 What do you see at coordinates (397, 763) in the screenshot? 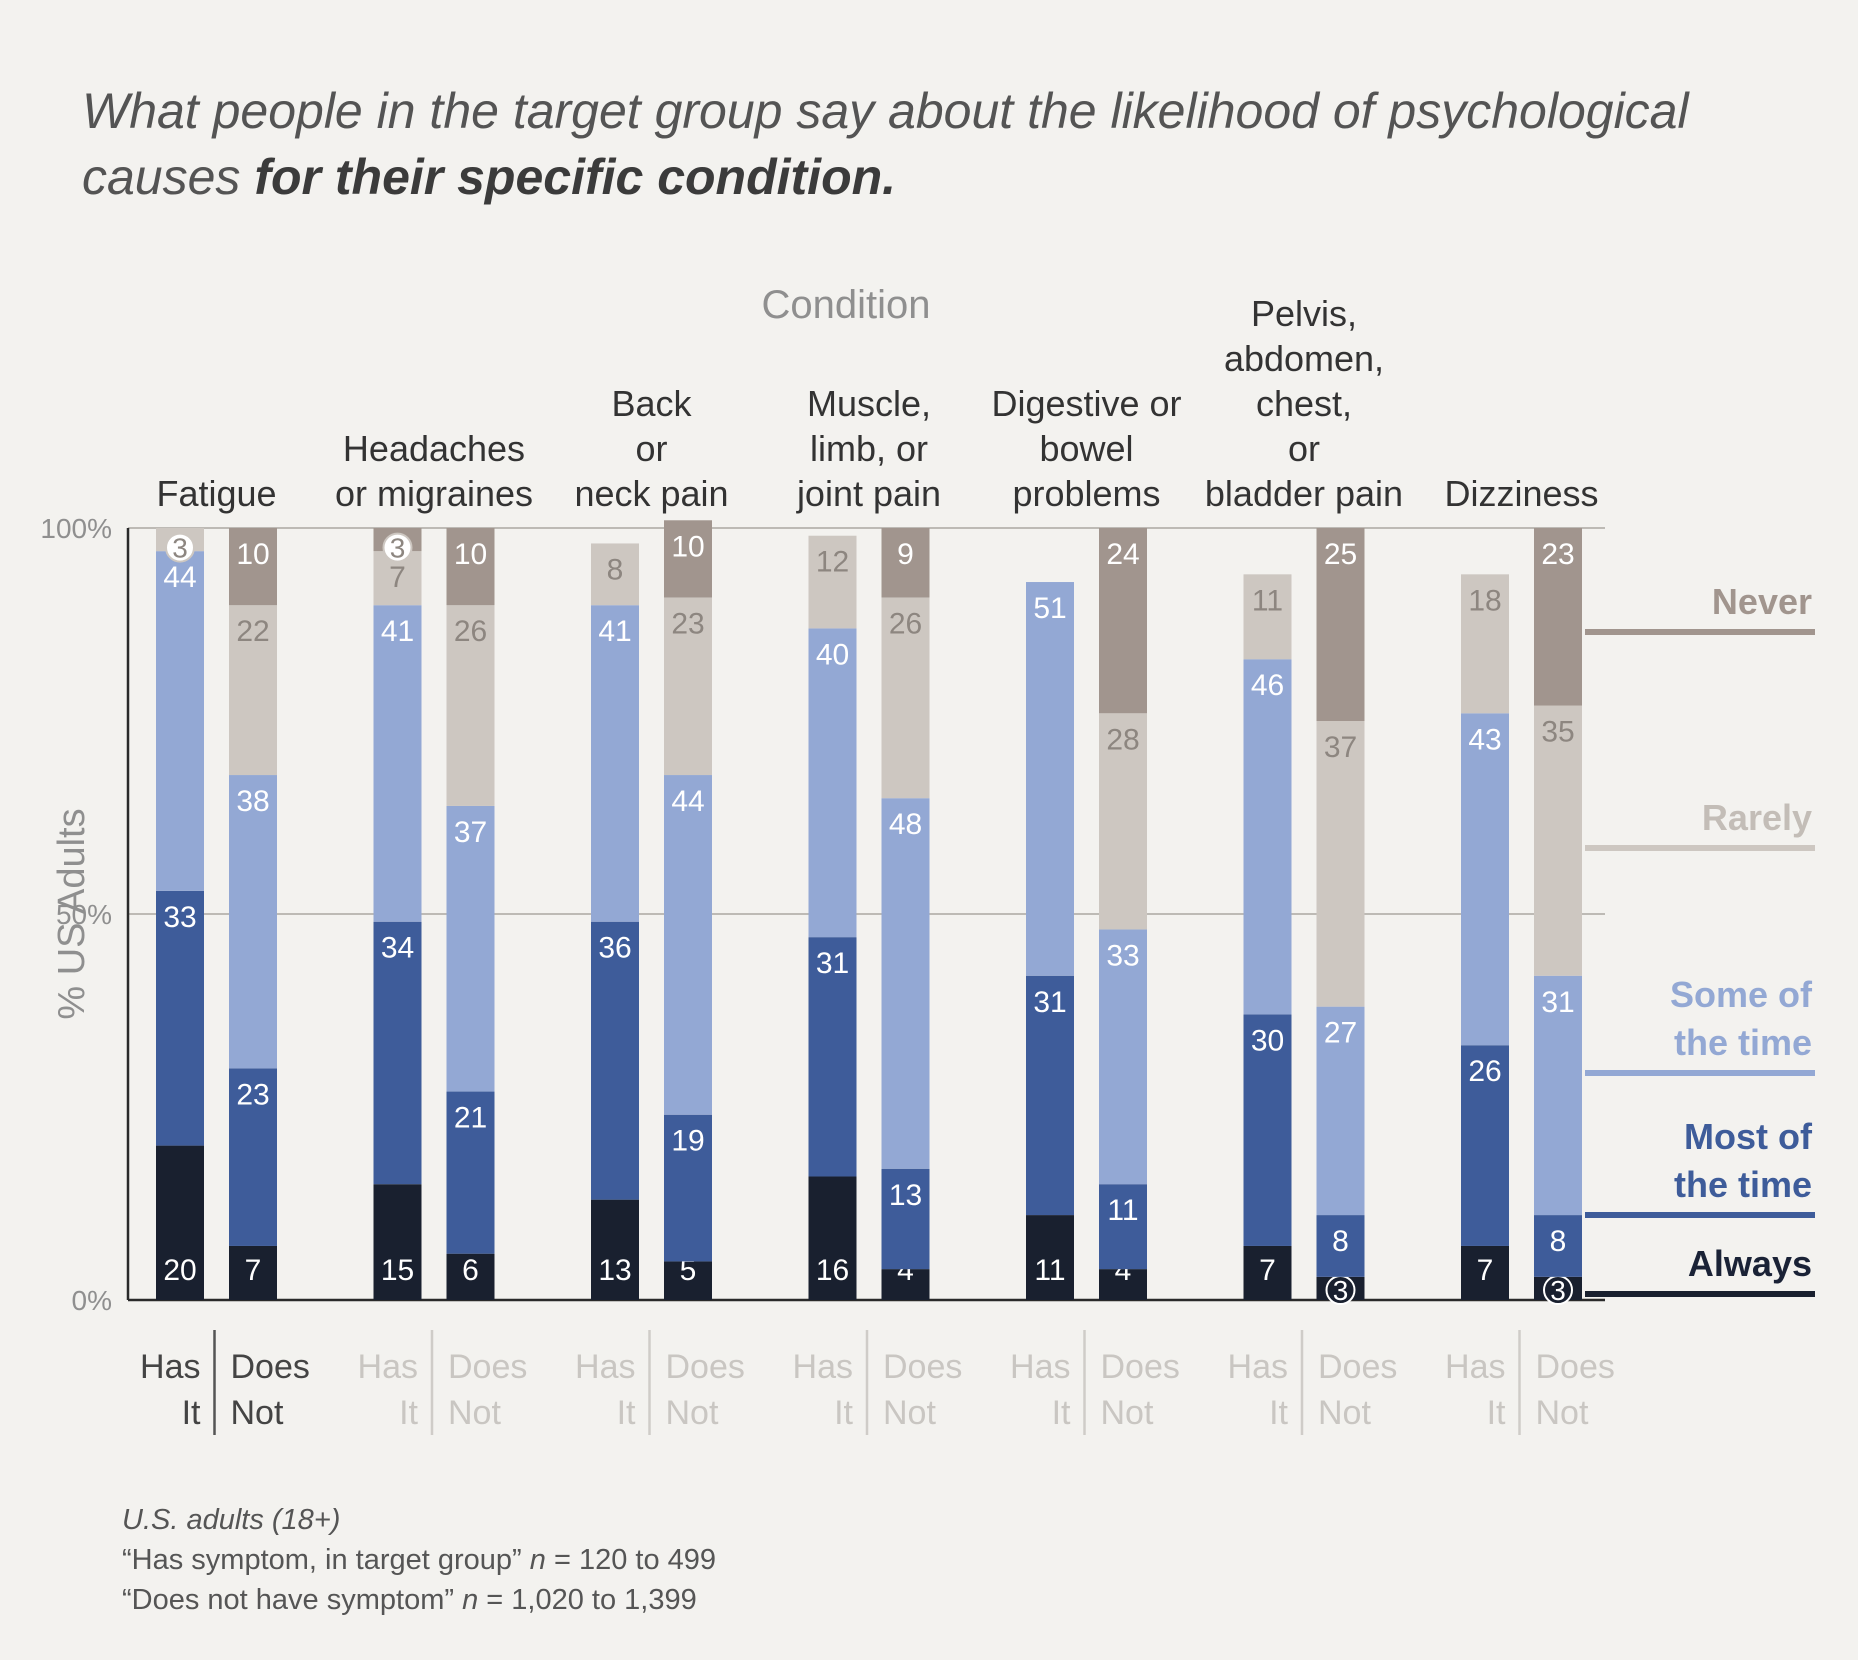
I see `bar-segment-has-1-some-of-the-time` at bounding box center [397, 763].